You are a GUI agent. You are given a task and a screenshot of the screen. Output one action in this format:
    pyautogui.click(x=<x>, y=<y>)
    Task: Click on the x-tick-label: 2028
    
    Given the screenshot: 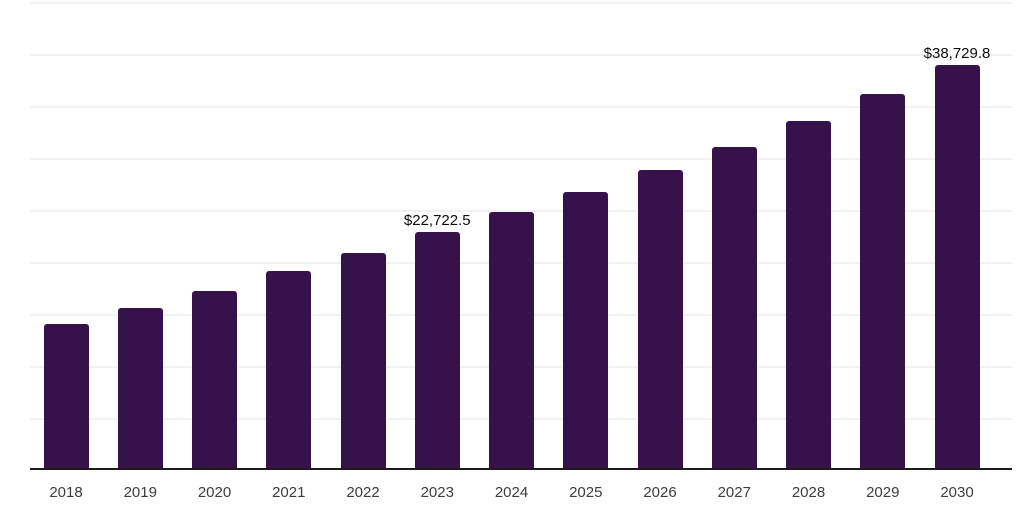 What is the action you would take?
    pyautogui.click(x=808, y=492)
    